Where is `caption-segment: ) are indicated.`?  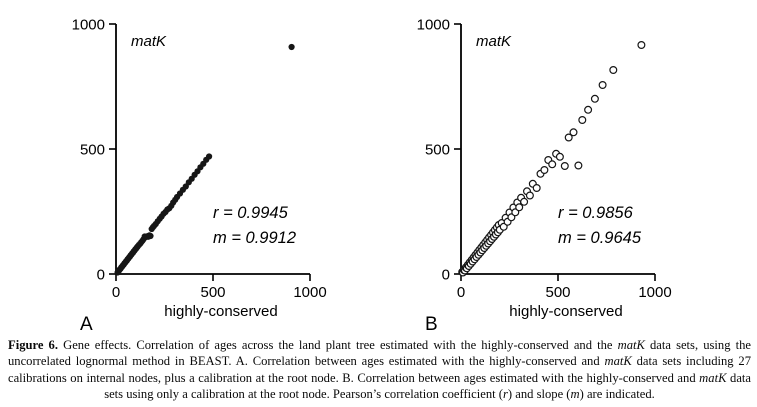 caption-segment: ) are indicated. is located at coordinates (617, 394).